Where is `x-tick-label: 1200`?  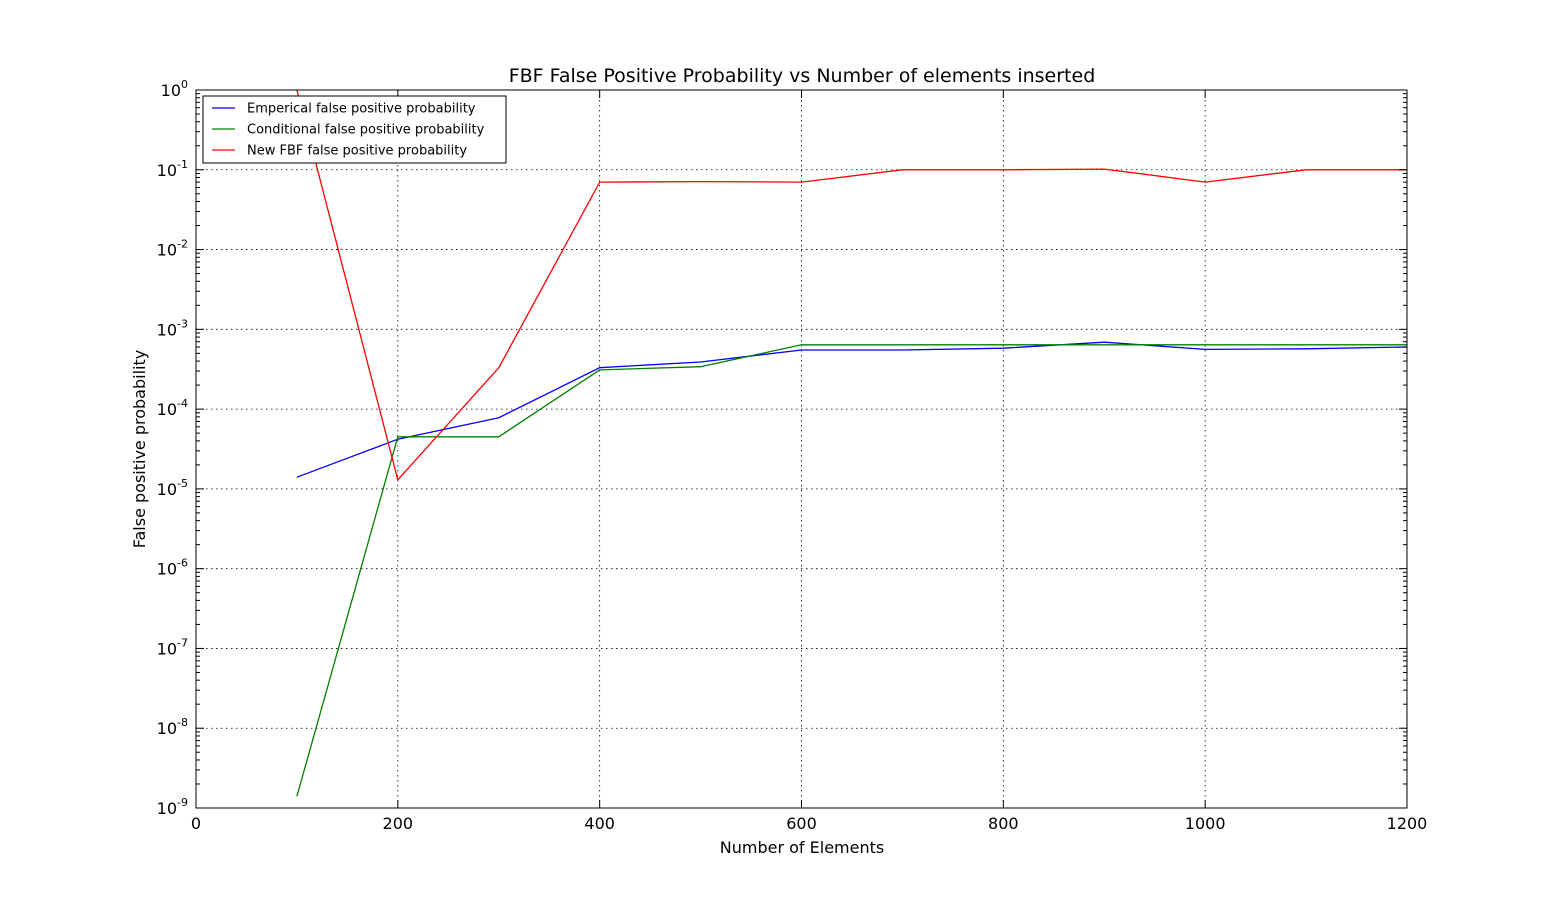 x-tick-label: 1200 is located at coordinates (1407, 823).